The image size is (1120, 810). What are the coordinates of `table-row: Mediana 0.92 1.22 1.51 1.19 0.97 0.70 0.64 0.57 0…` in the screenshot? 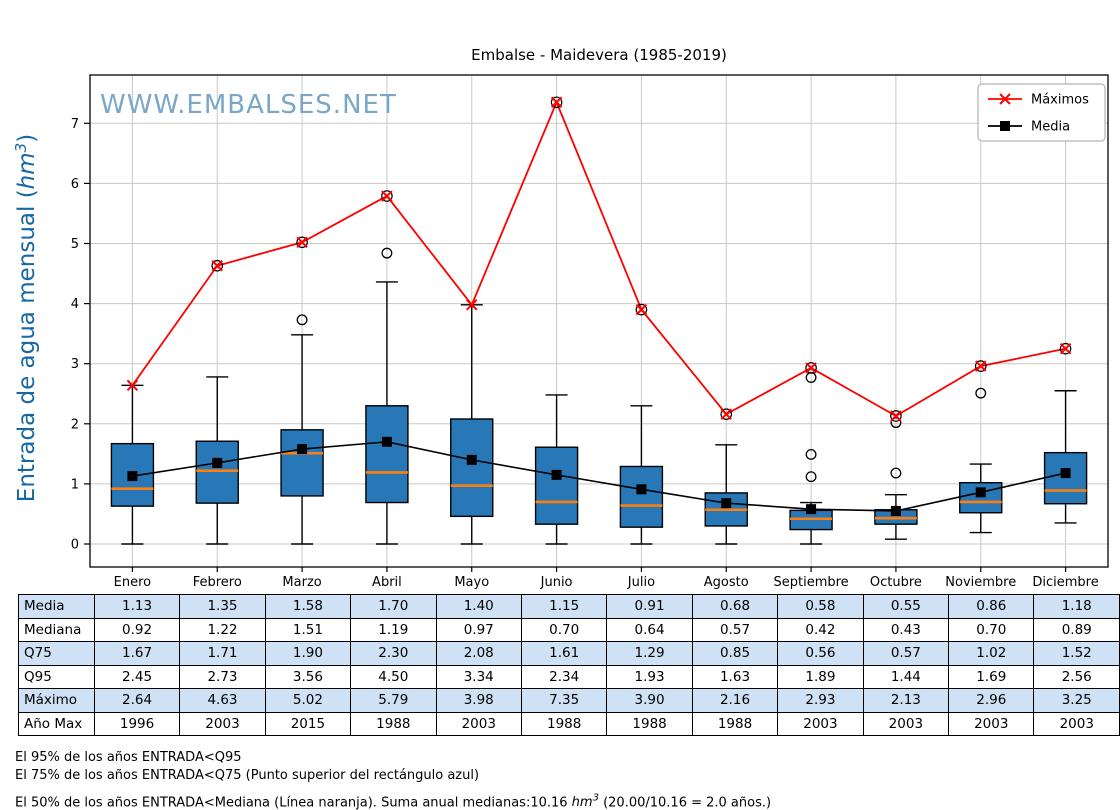 It's located at (569, 629).